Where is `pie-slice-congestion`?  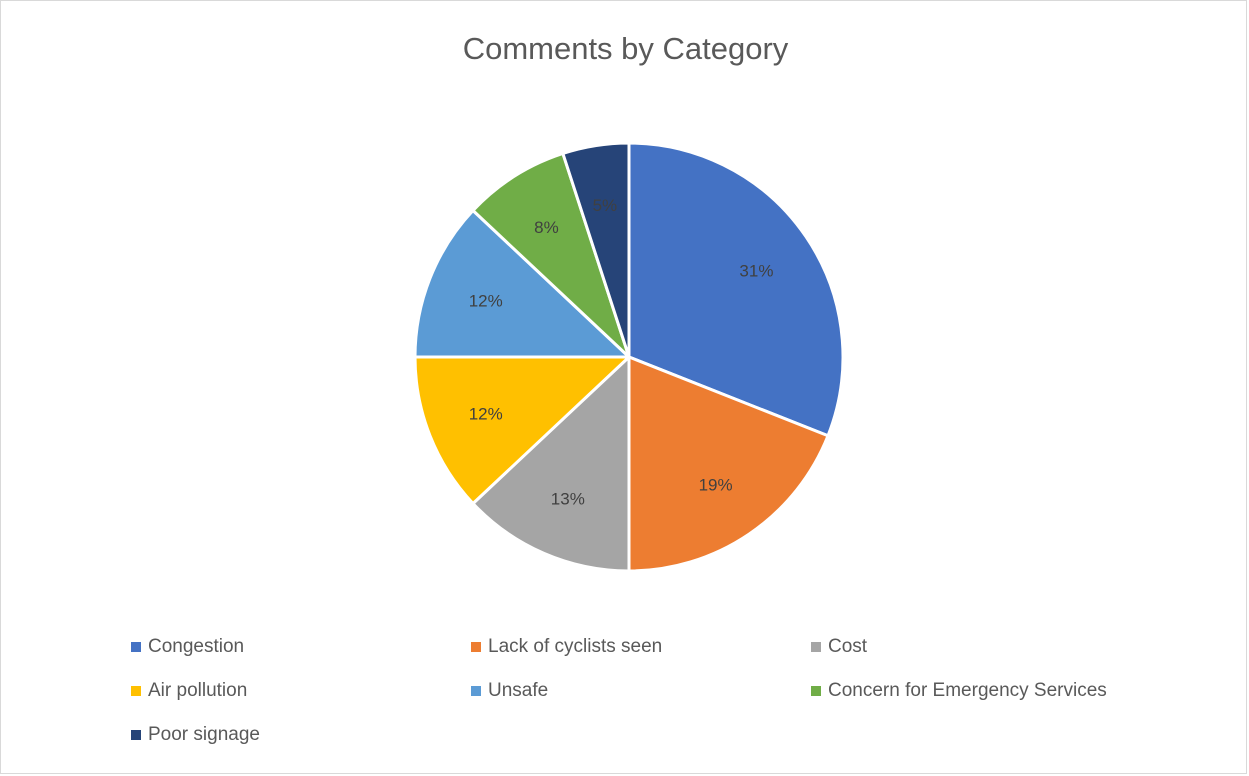 pie-slice-congestion is located at coordinates (736, 289).